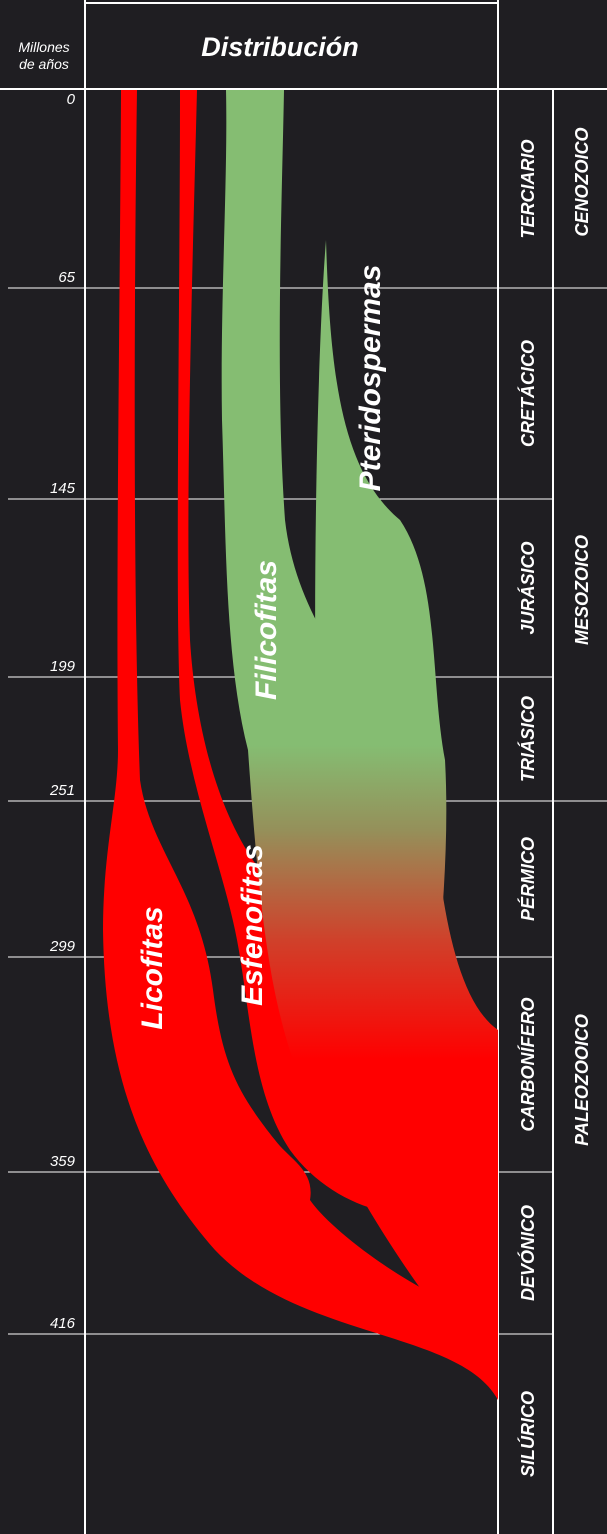 Image resolution: width=607 pixels, height=1534 pixels. I want to click on era-label: MESOZOICO, so click(582, 590).